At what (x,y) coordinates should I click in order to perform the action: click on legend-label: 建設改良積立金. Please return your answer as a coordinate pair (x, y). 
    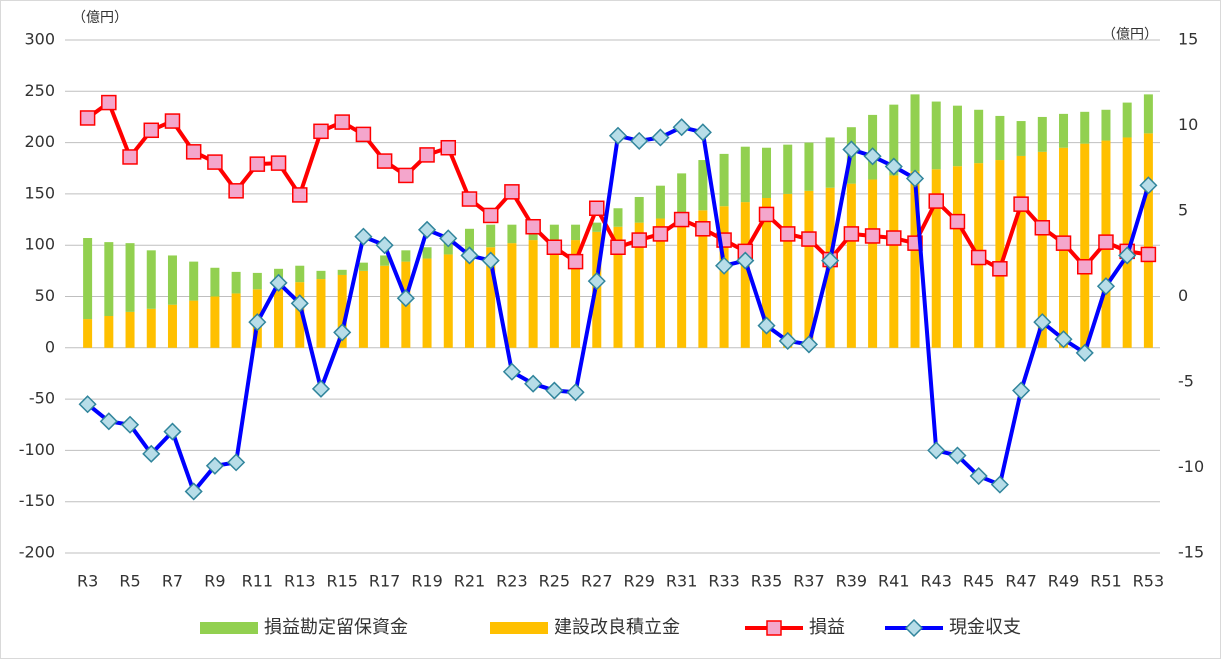
    Looking at the image, I should click on (617, 627).